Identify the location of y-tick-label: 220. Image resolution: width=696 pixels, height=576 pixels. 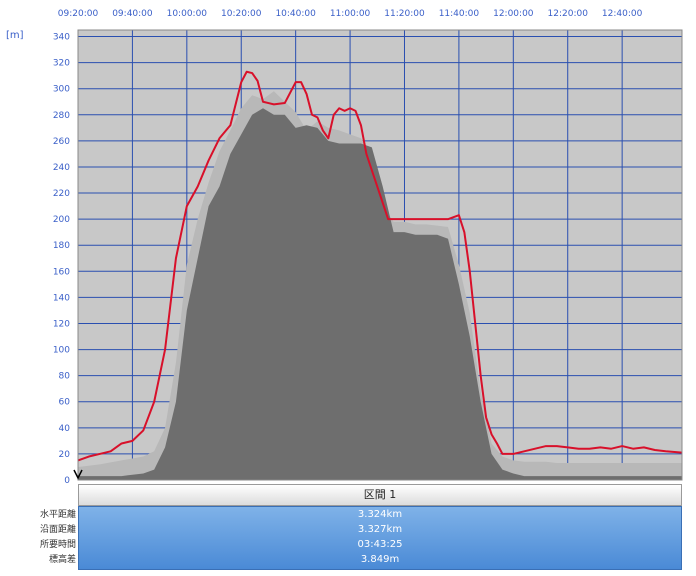
(61, 194).